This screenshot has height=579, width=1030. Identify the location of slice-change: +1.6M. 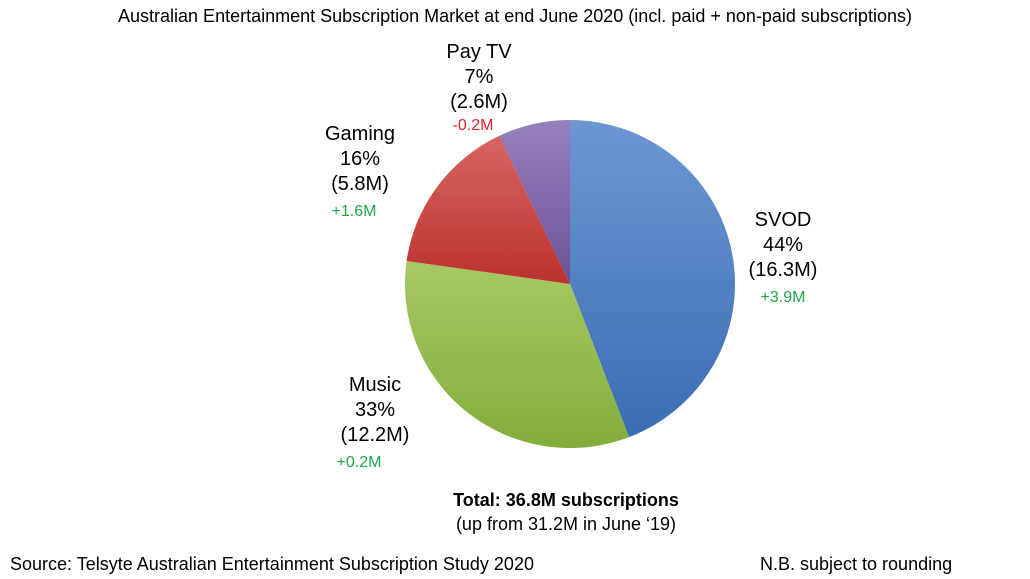
(354, 211).